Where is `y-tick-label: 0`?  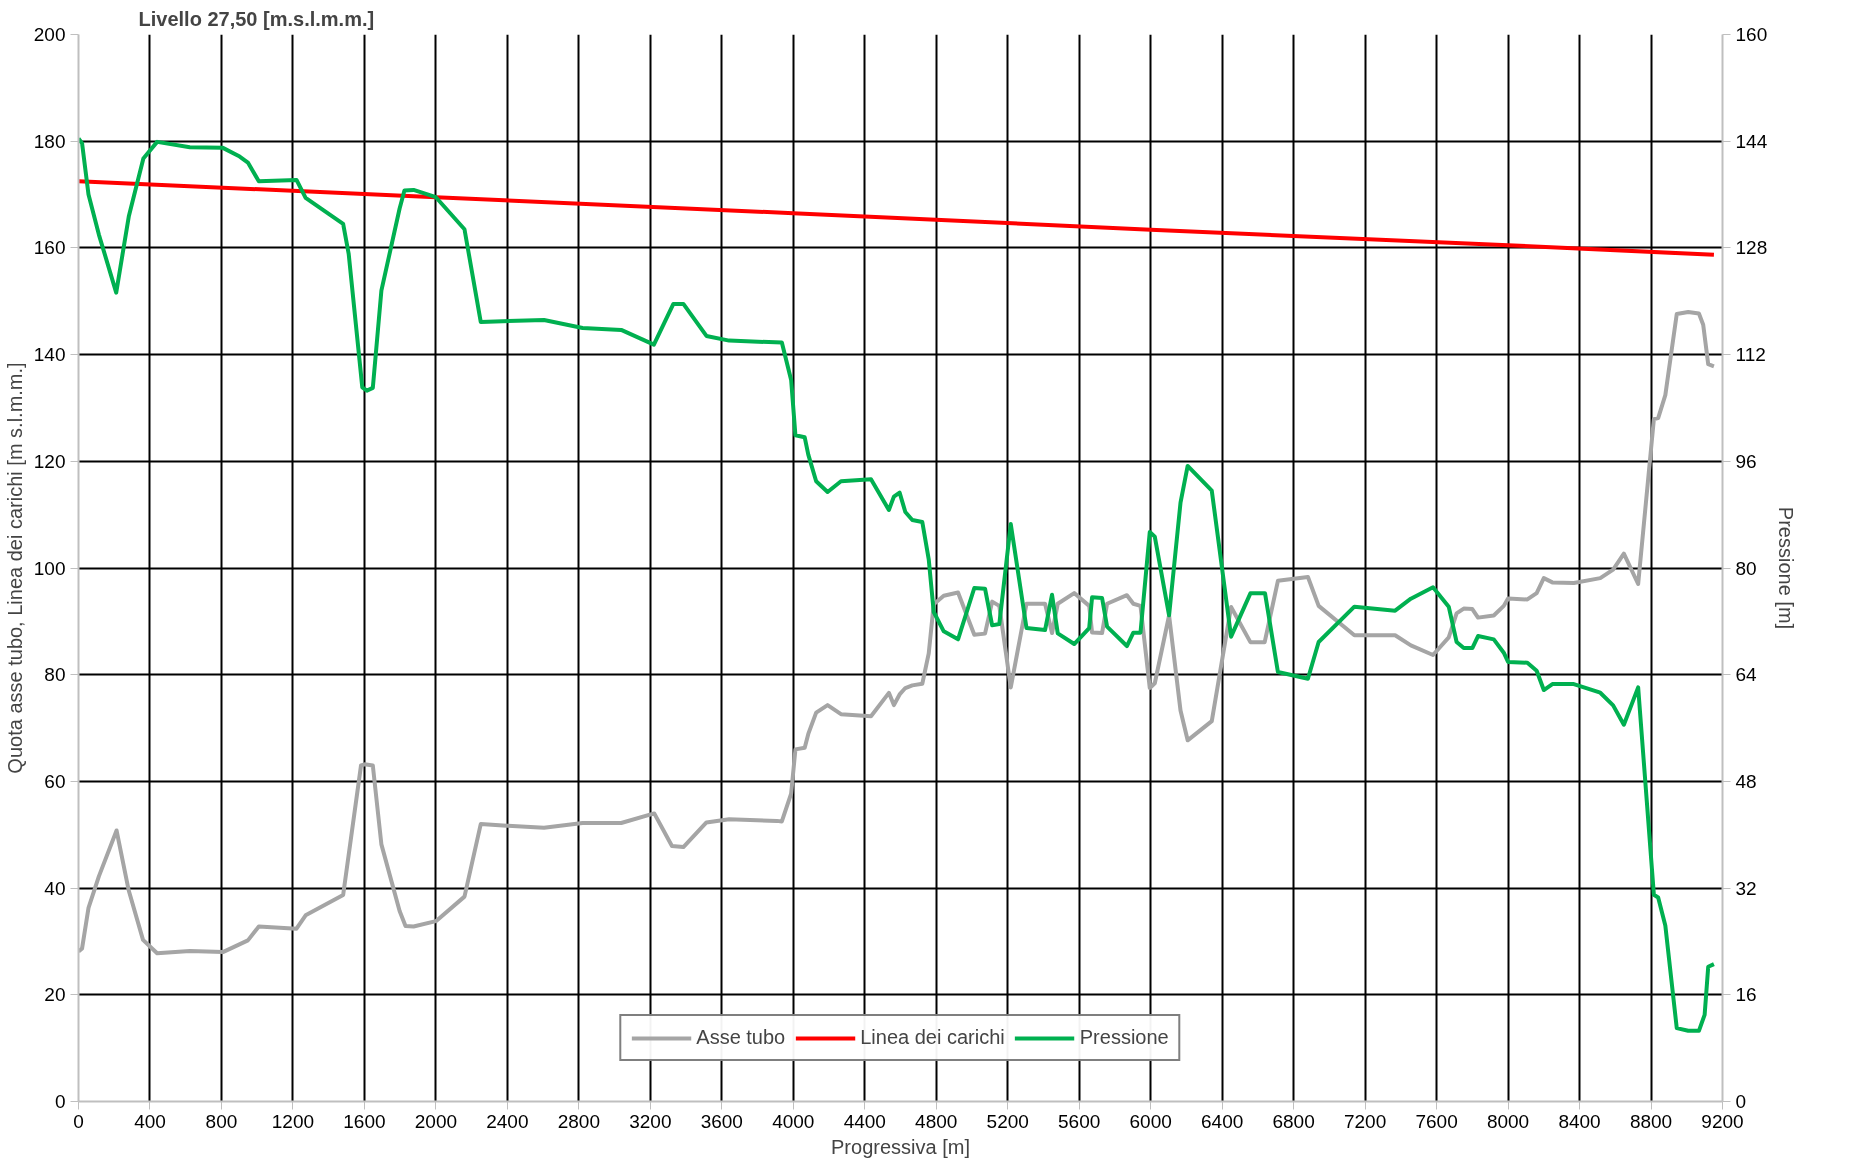
y-tick-label: 0 is located at coordinates (60, 1101).